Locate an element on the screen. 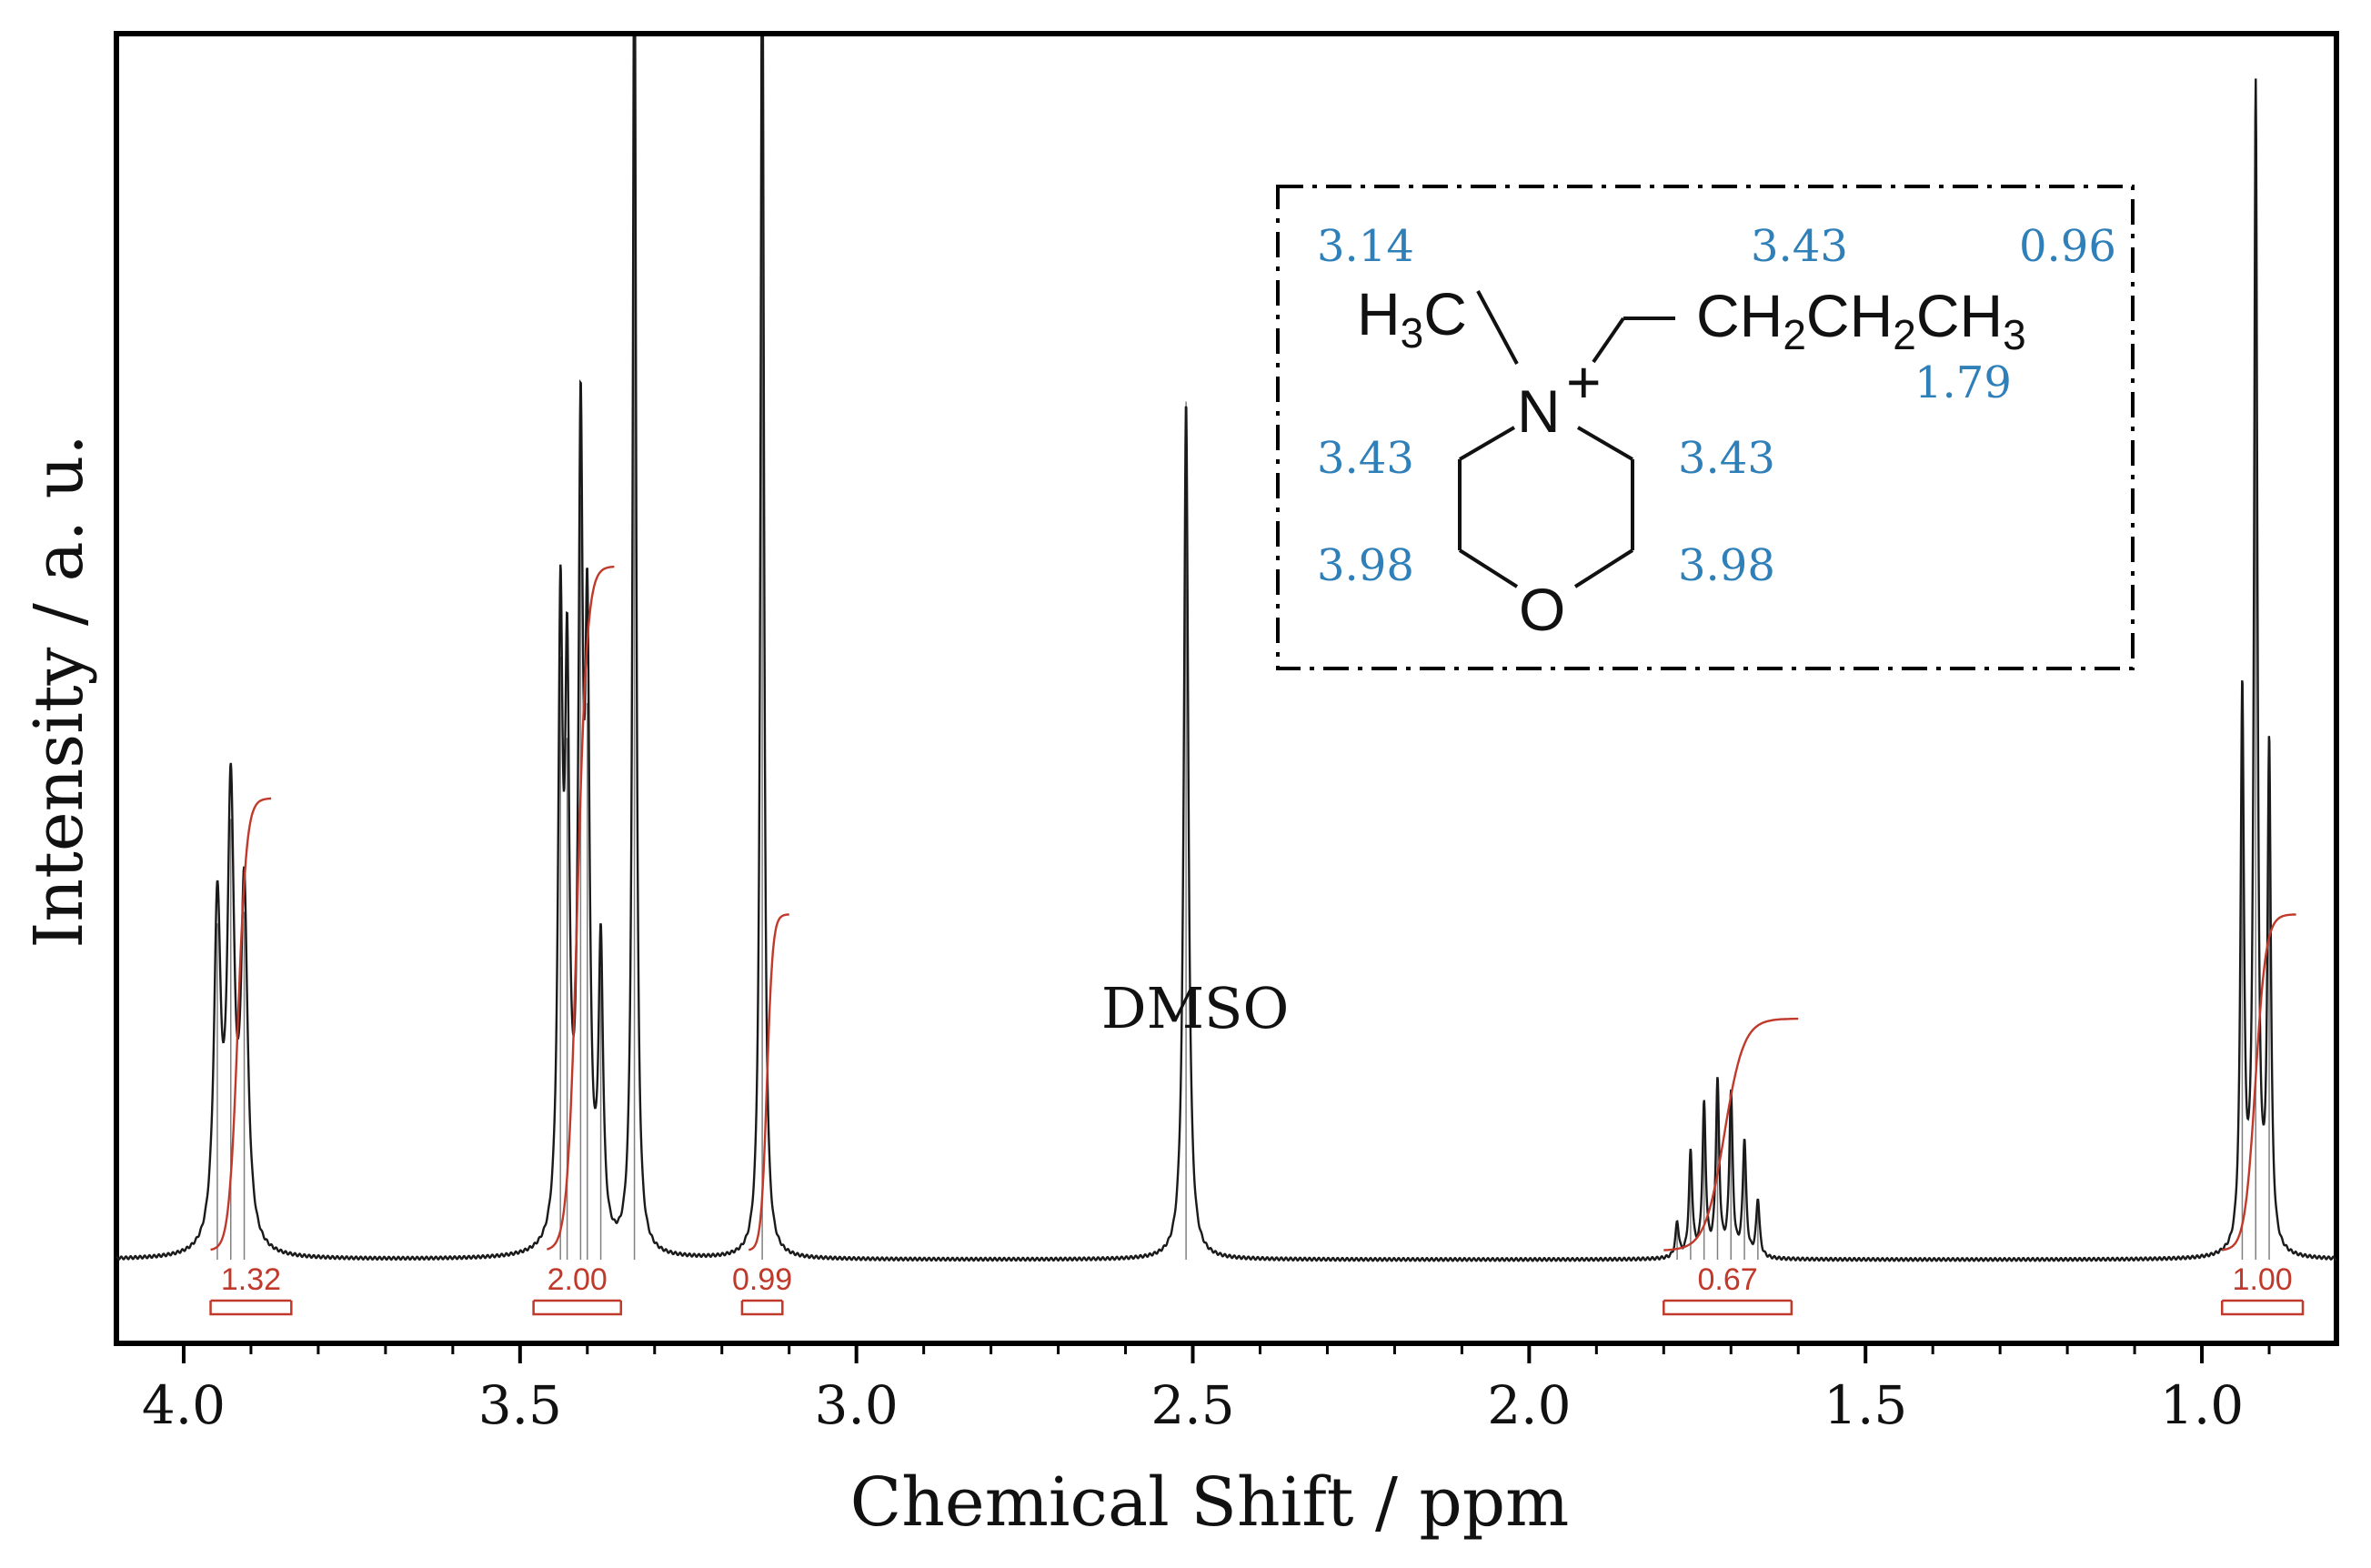  x-tick-label: 1.0 is located at coordinates (2202, 1405).